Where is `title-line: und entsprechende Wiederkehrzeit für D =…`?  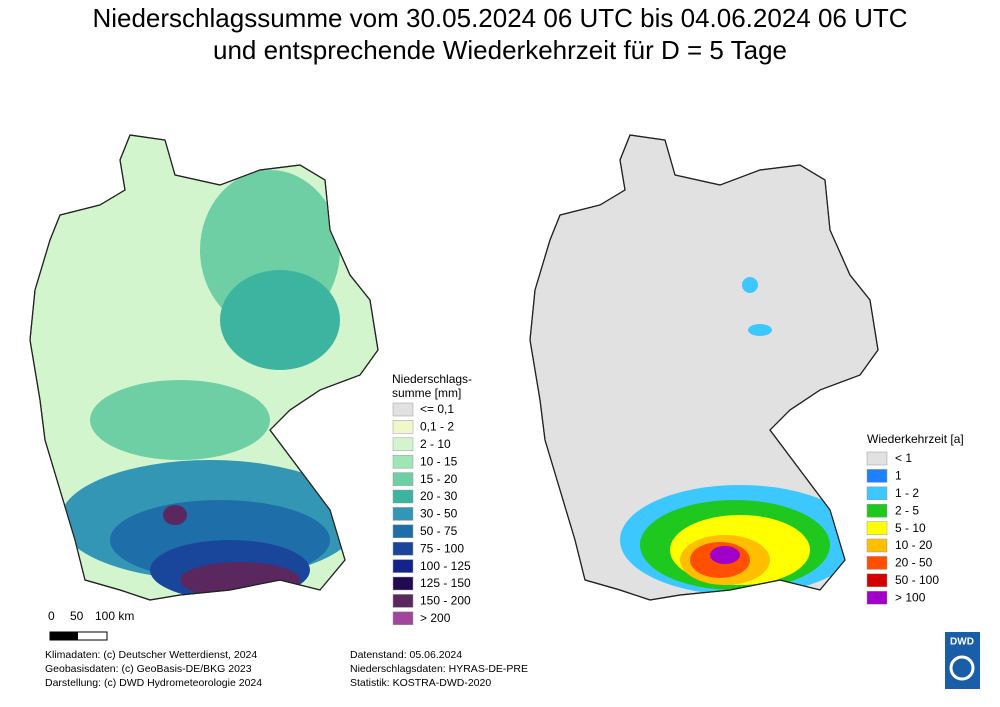
title-line: und entsprechende Wiederkehrzeit für D =… is located at coordinates (500, 50).